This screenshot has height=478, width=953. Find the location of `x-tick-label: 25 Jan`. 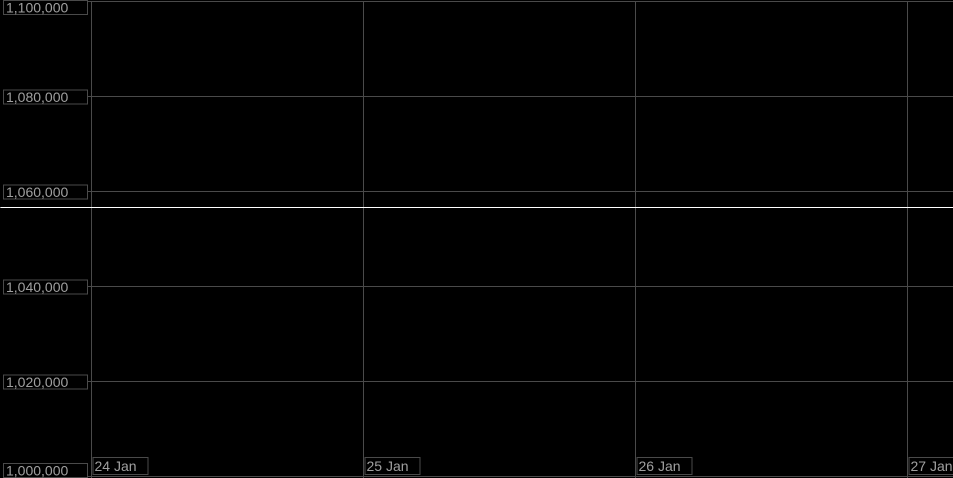

x-tick-label: 25 Jan is located at coordinates (388, 466).